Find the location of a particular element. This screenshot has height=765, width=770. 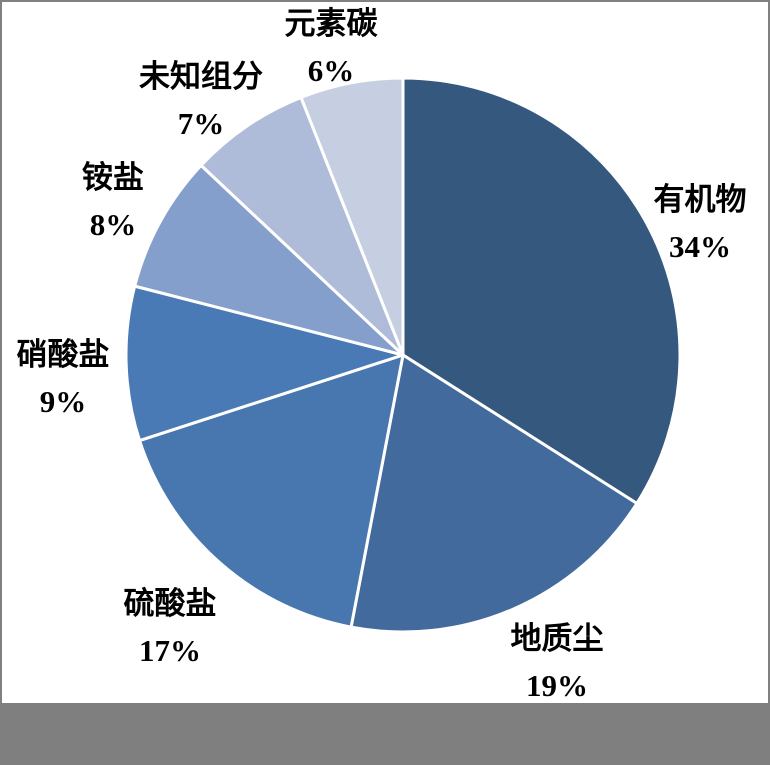

slice-label-sulfate: 硫酸盐 17% is located at coordinates (170, 627).